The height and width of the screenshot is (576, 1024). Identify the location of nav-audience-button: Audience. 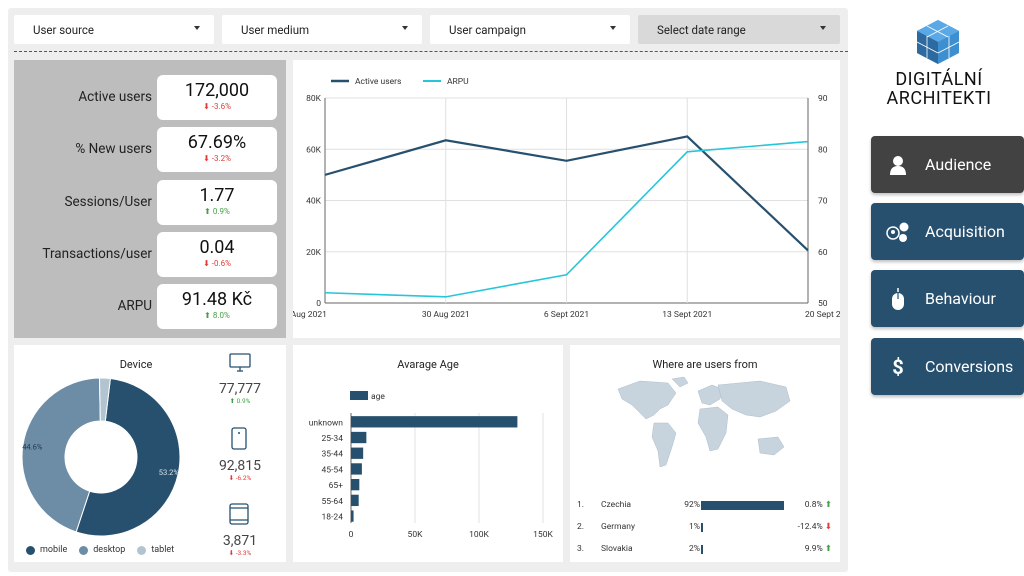
(947, 164).